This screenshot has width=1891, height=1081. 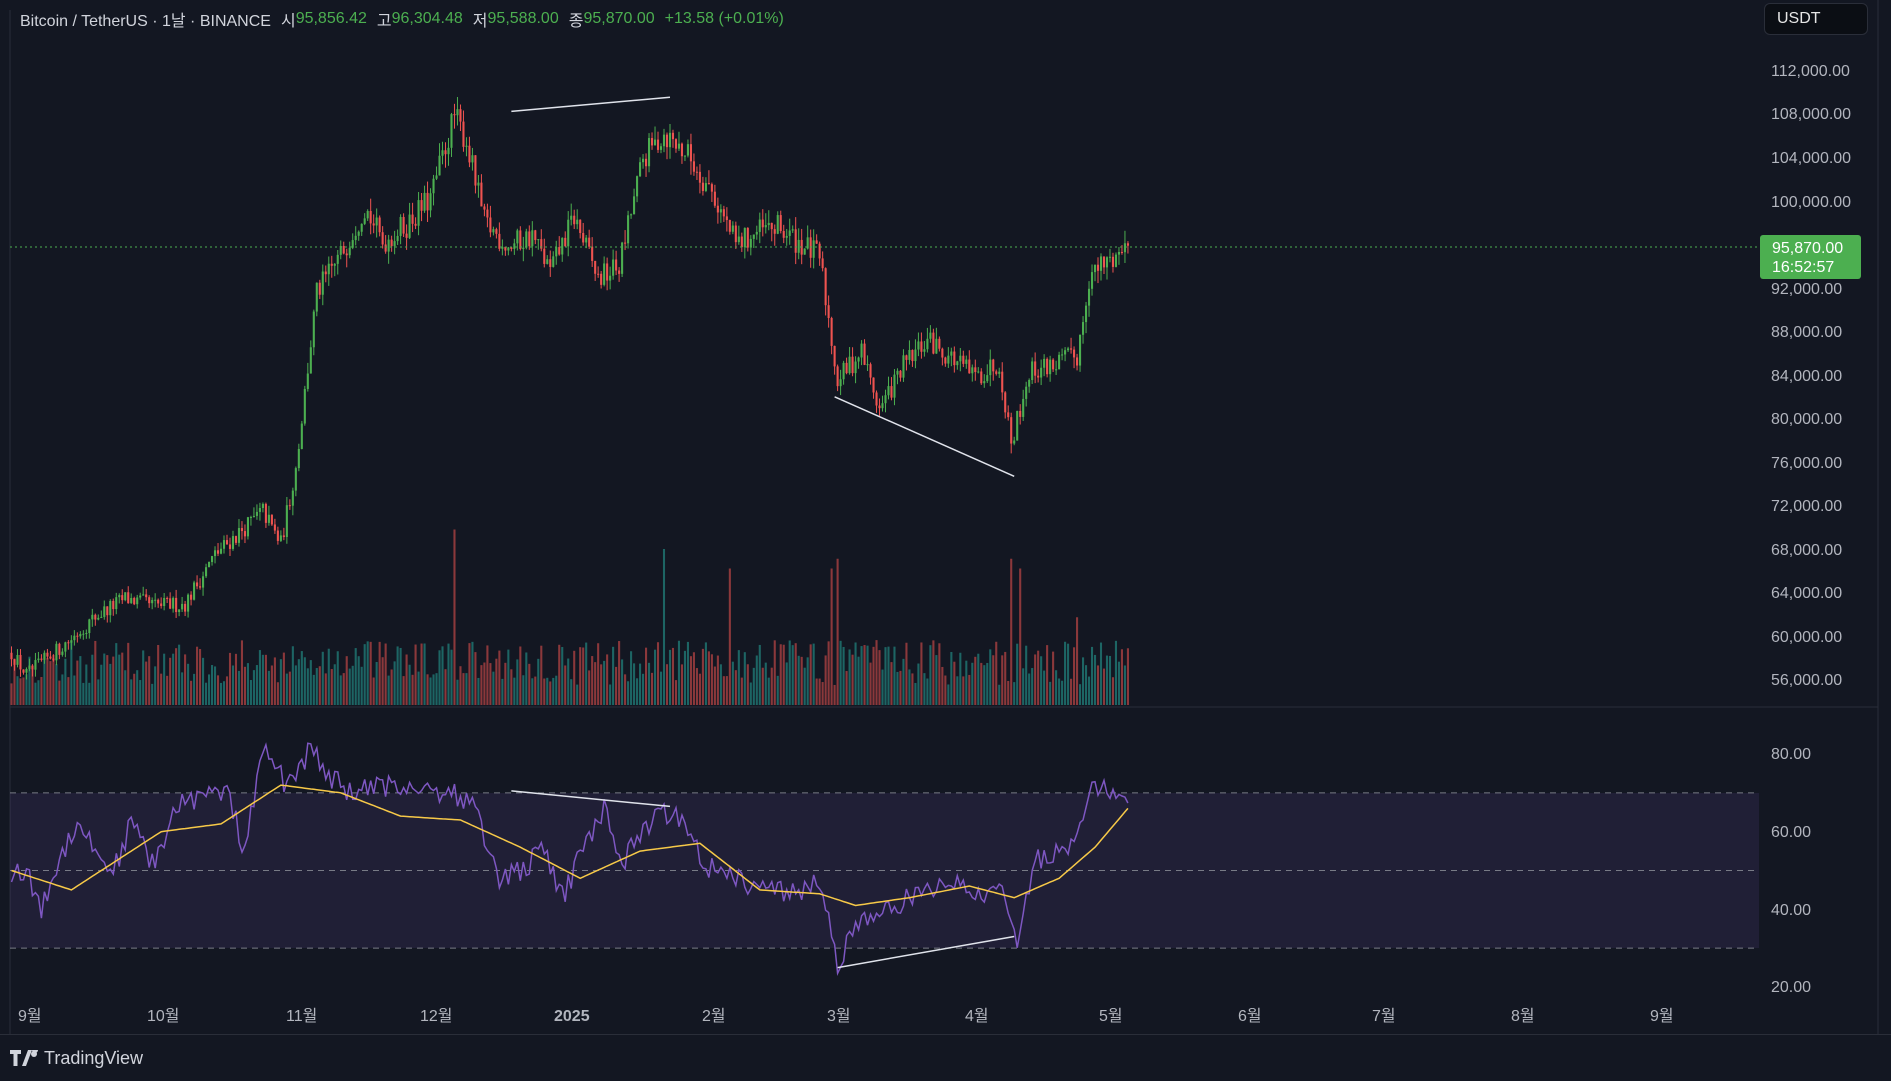 What do you see at coordinates (839, 1016) in the screenshot?
I see `time-tick: 3월` at bounding box center [839, 1016].